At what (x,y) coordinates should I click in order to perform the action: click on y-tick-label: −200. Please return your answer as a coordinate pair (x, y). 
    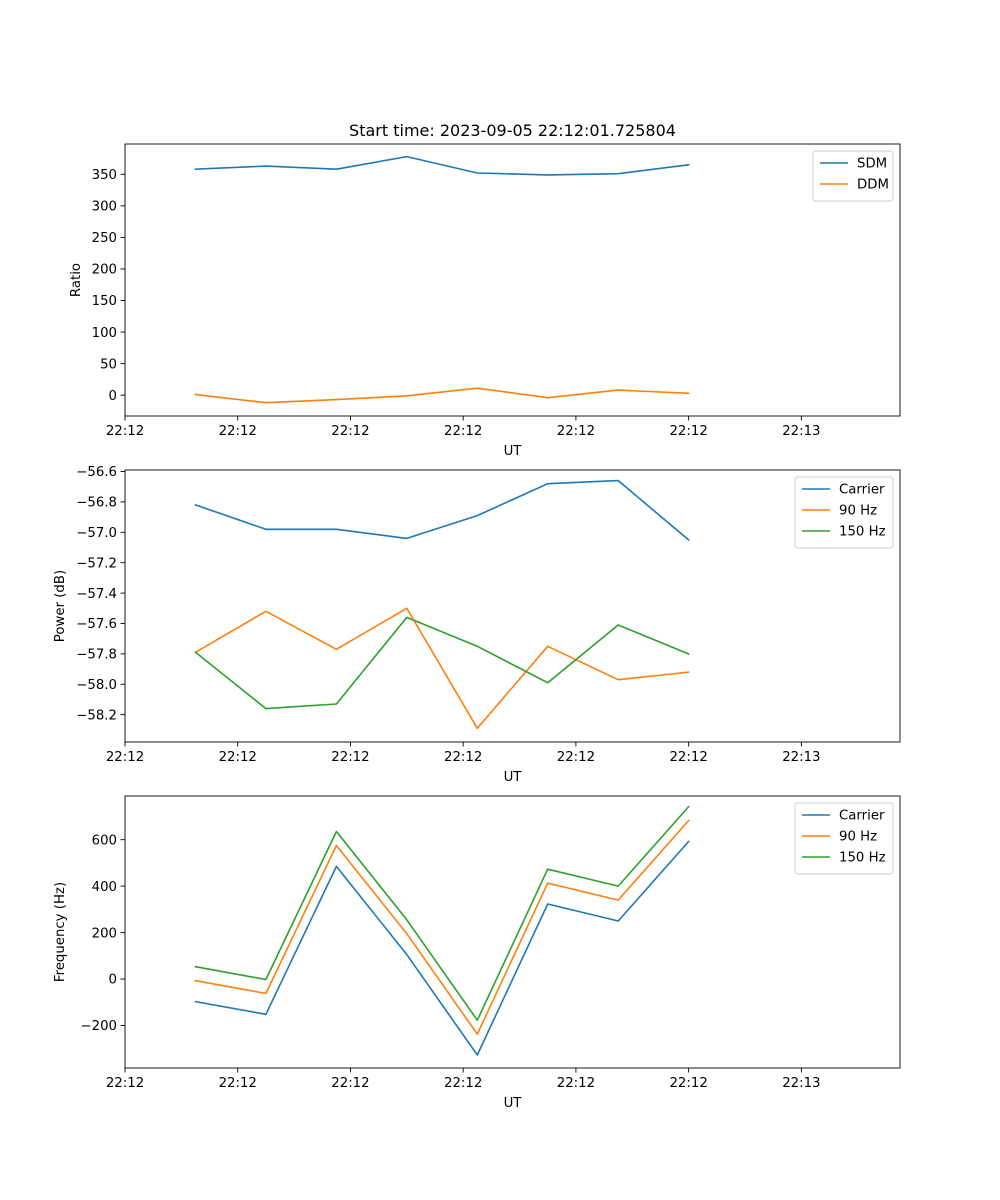
    Looking at the image, I should click on (98, 1026).